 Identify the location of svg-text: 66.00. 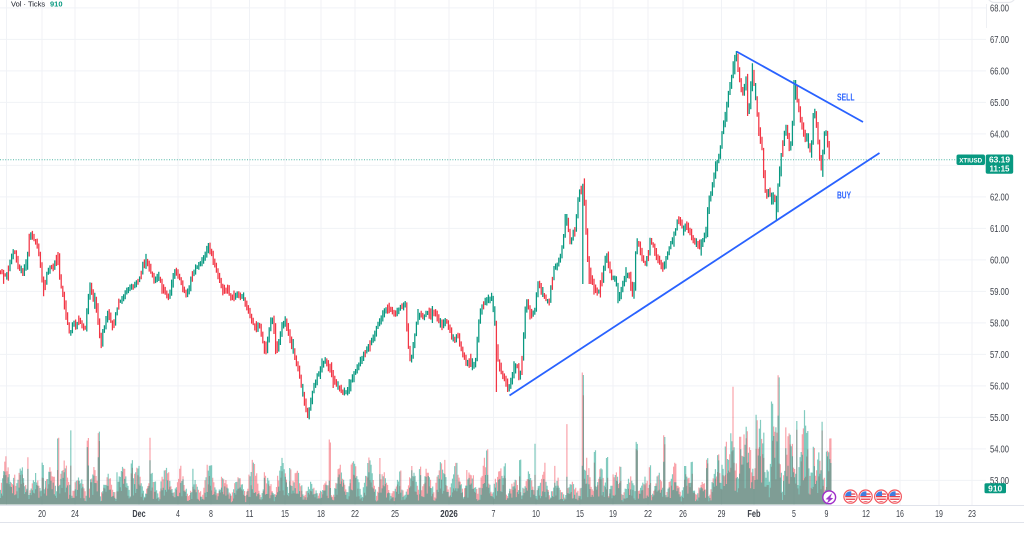
(999, 71).